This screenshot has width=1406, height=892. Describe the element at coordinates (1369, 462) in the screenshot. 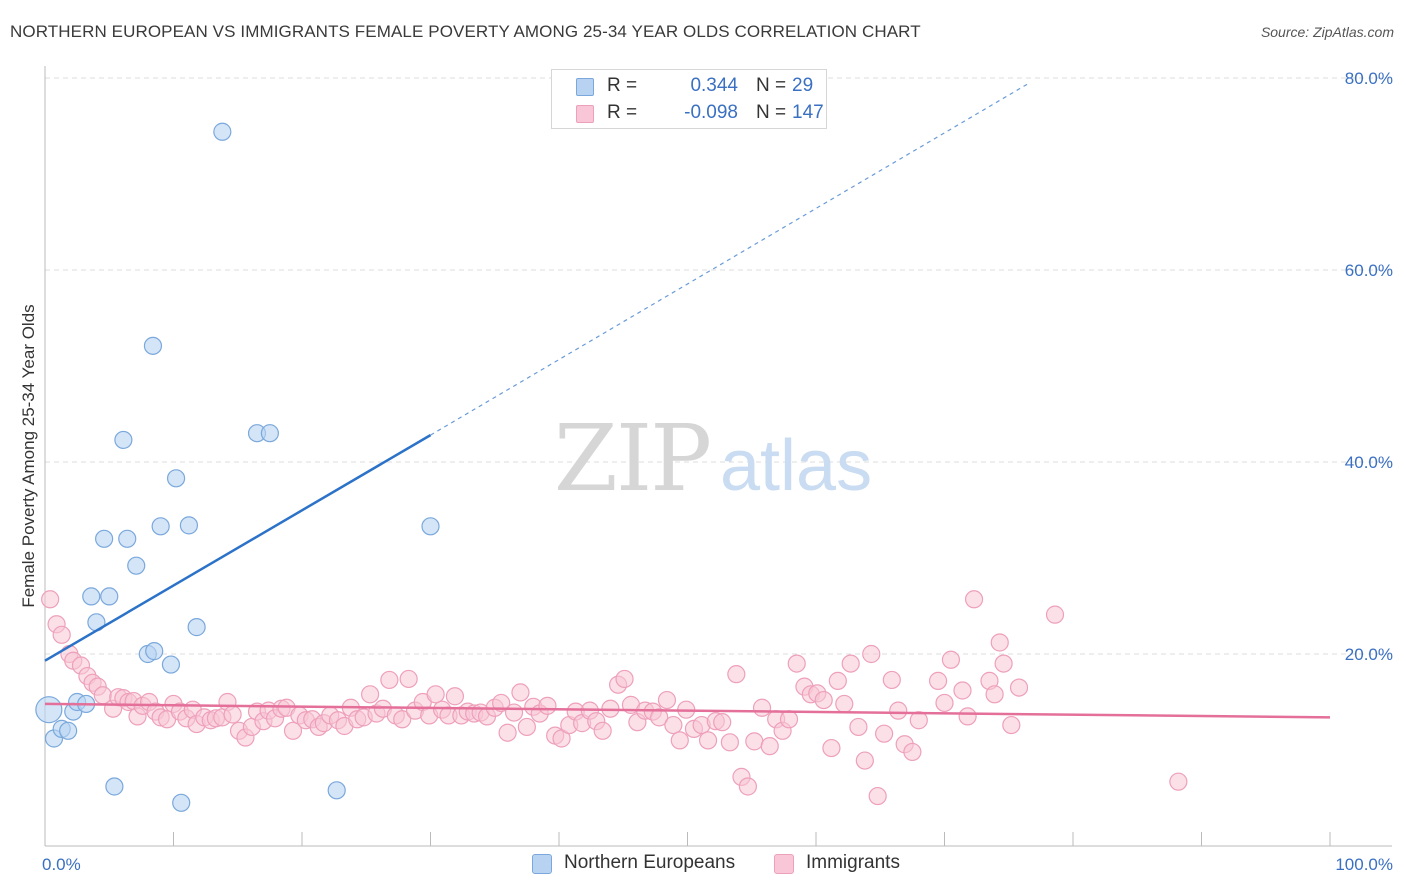

I see `y-tick-label: 40.0%` at that location.